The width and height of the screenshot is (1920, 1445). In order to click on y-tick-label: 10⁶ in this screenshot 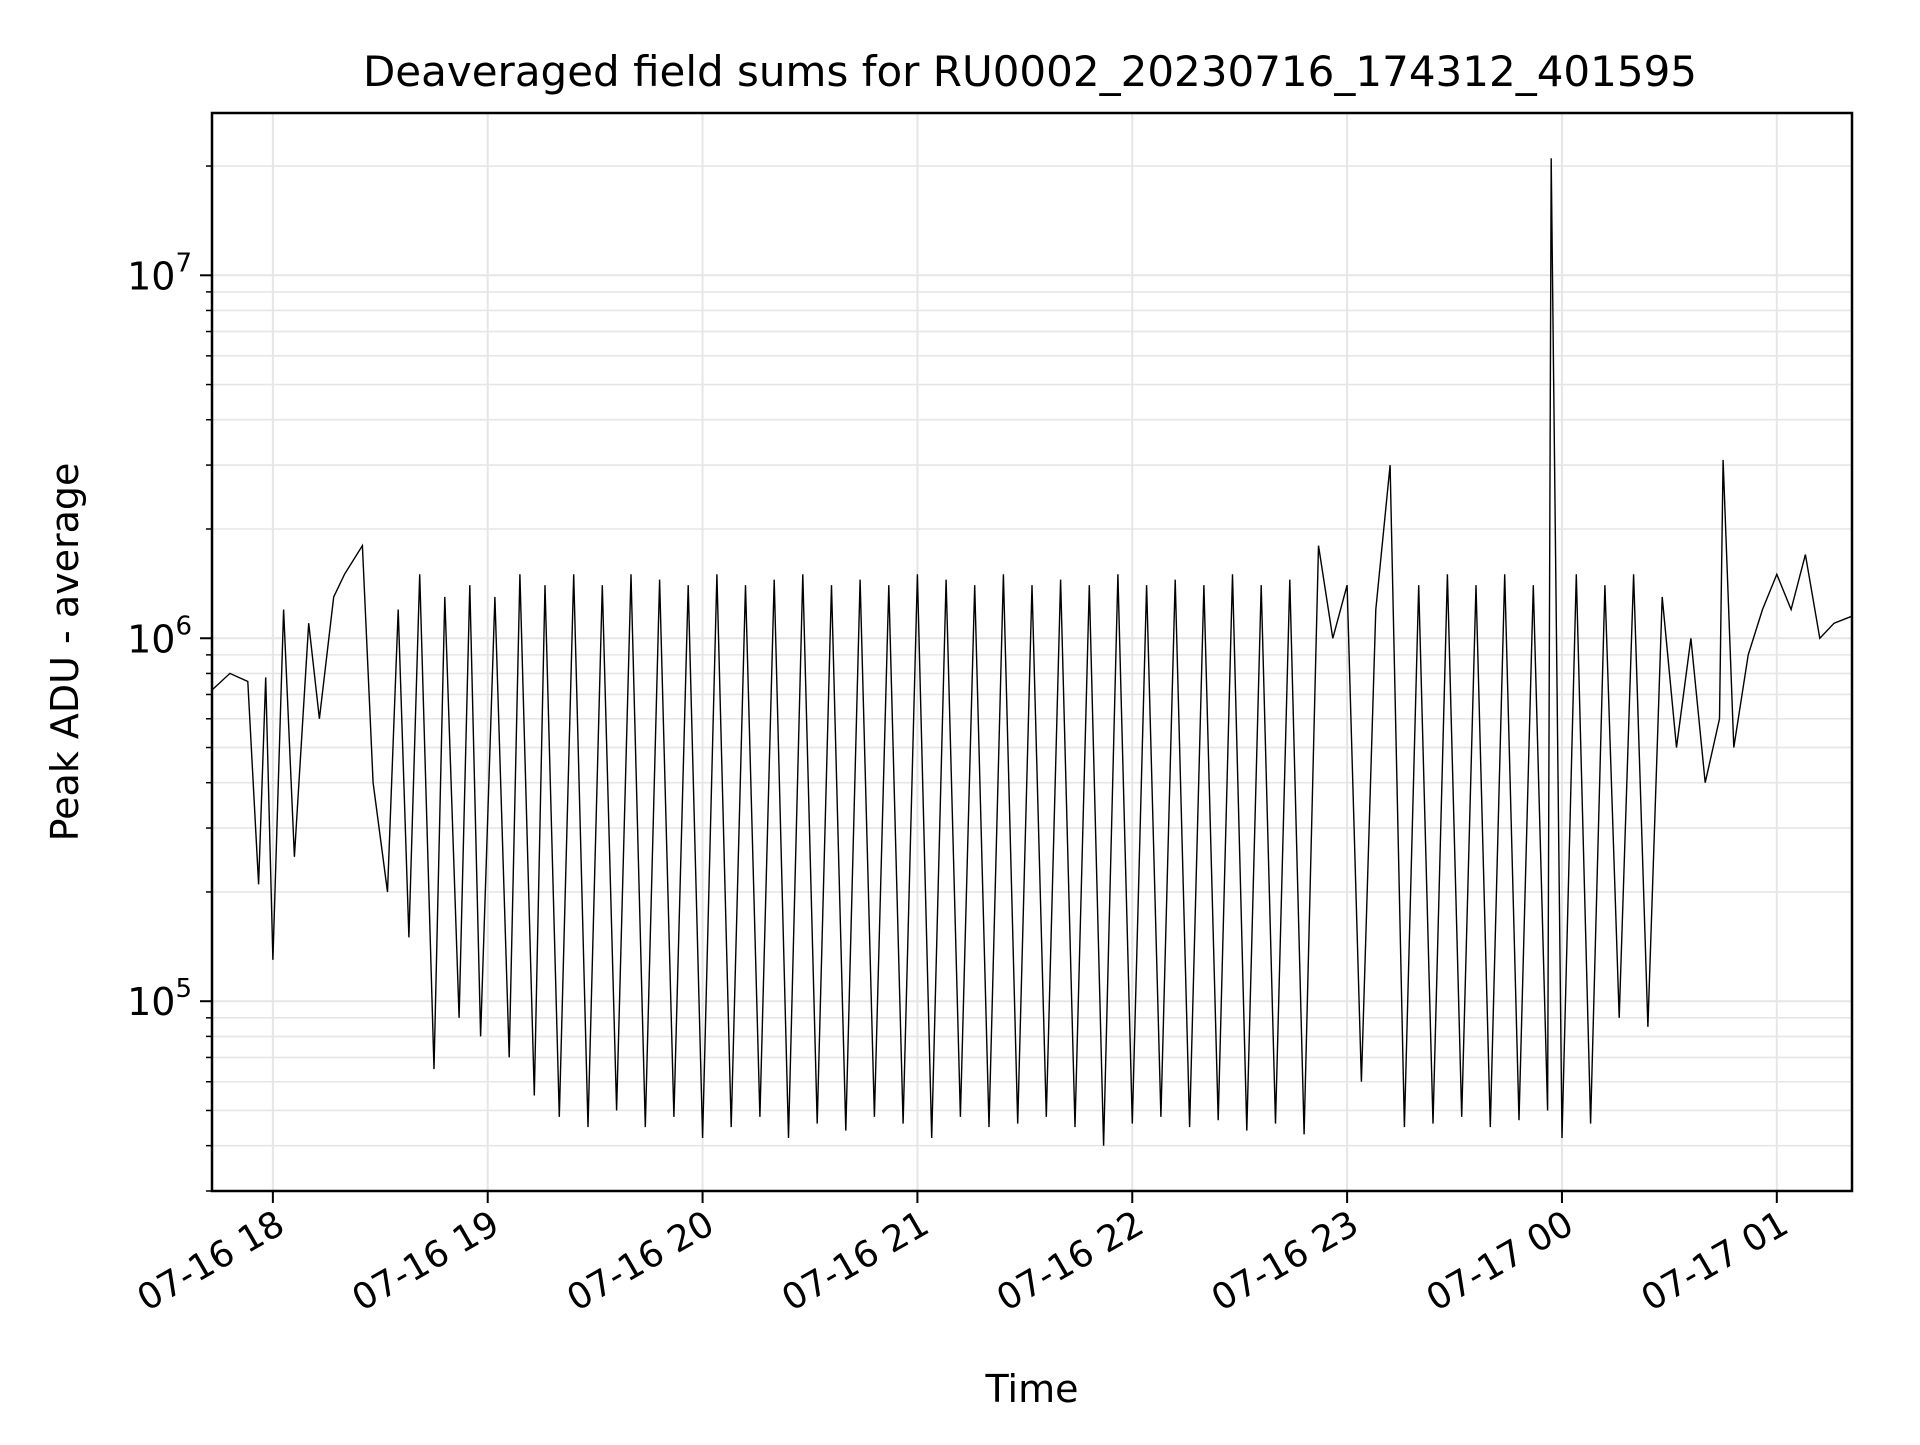, I will do `click(159, 636)`.